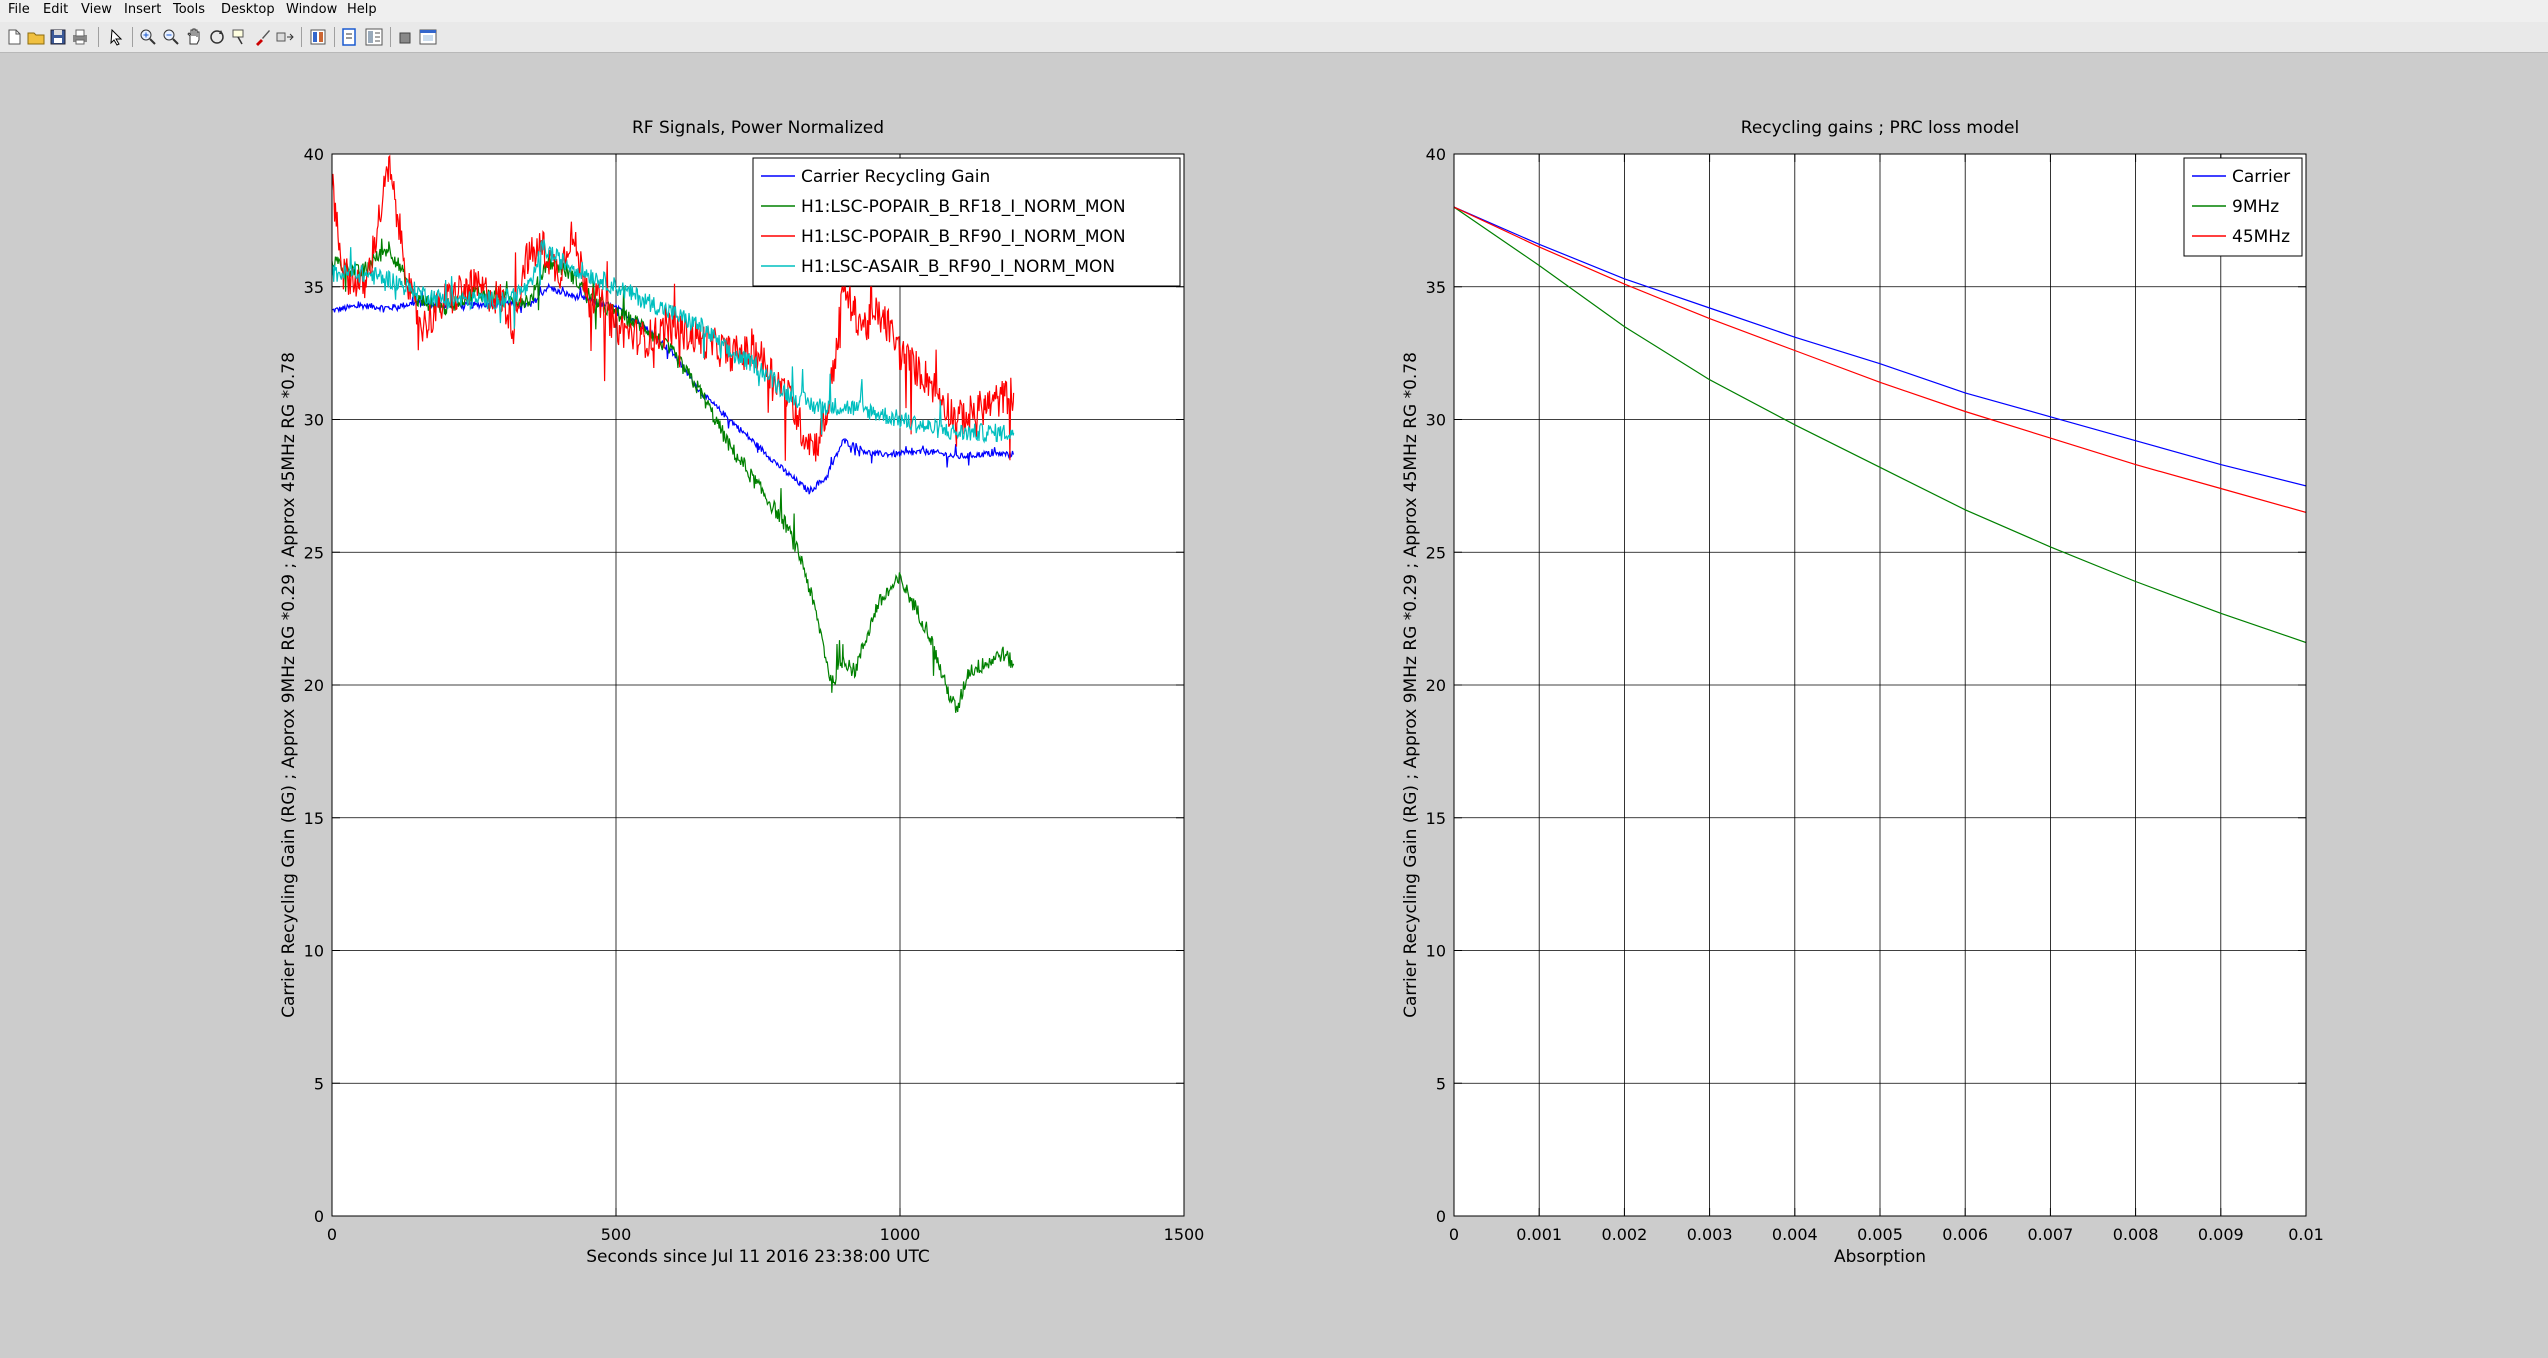 This screenshot has width=2548, height=1358. Describe the element at coordinates (217, 37) in the screenshot. I see `rotate-3d-icon` at that location.